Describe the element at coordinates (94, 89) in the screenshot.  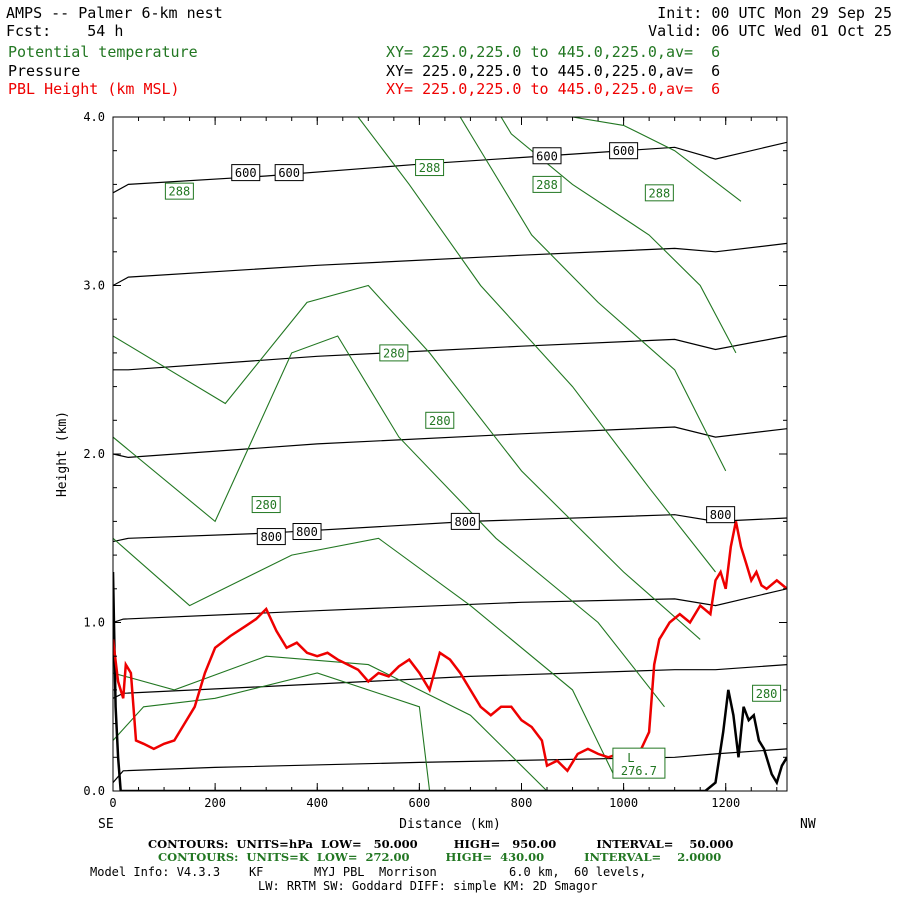
I see `field-pbl-name: PBL Height (km MSL)` at that location.